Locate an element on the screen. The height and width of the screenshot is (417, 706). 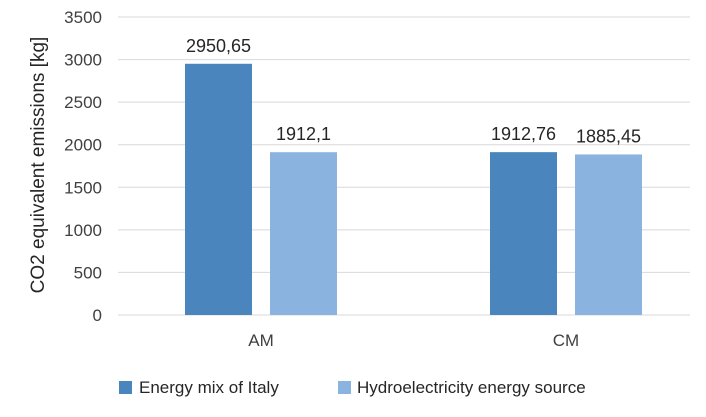
x-axis-ticks: AM CM is located at coordinates (413, 340).